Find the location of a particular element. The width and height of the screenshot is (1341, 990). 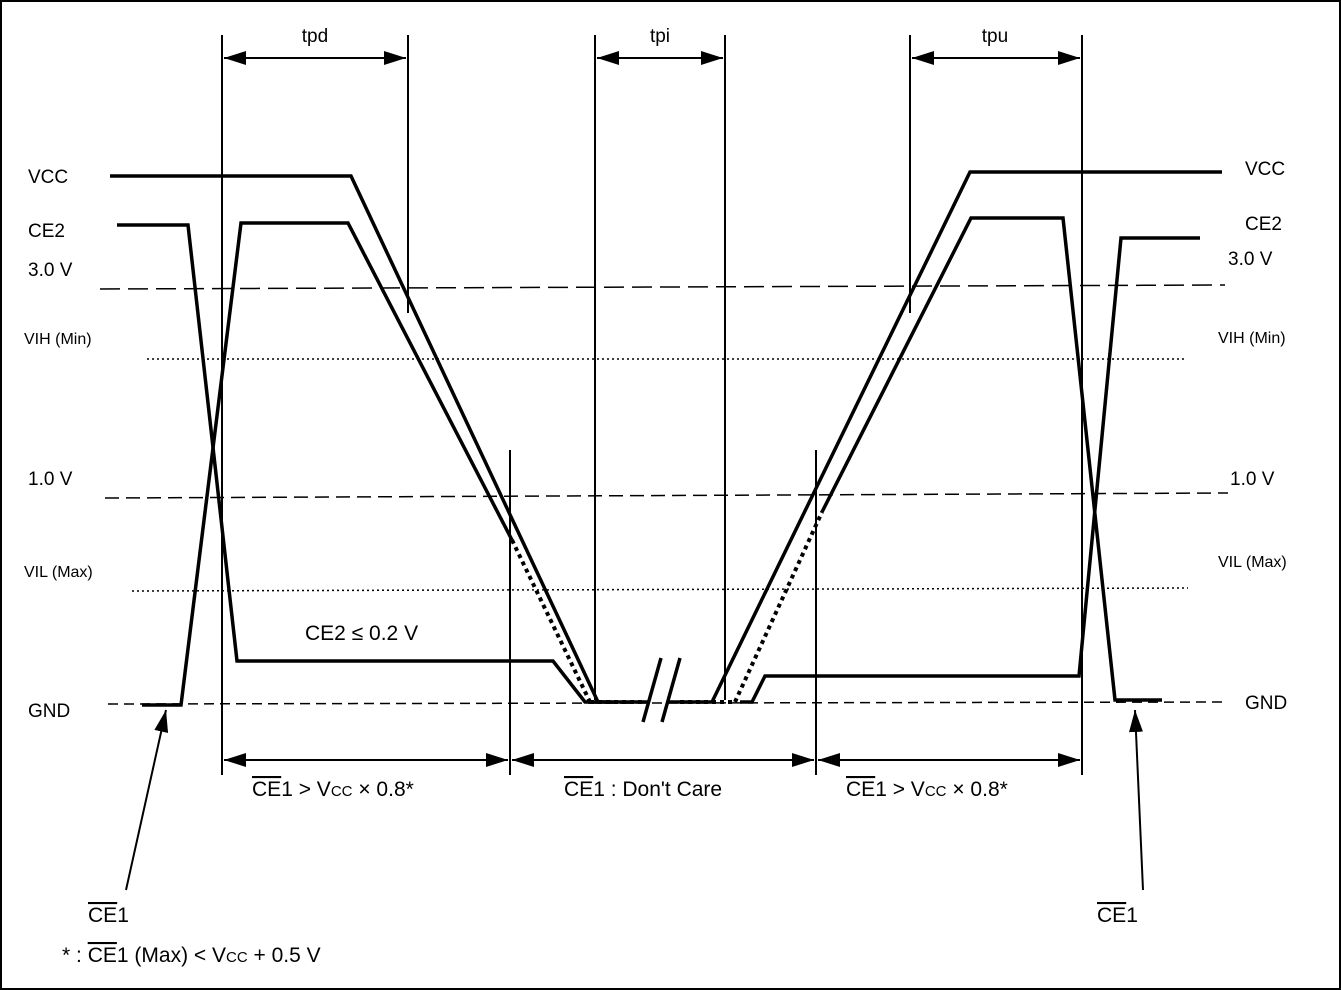

left-condition-label: CE1 > VCC × 0.8* is located at coordinates (333, 789).